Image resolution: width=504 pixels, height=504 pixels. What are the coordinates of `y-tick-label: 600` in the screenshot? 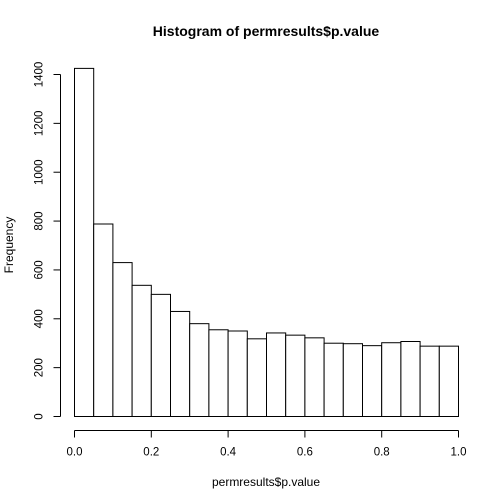 It's located at (40, 269).